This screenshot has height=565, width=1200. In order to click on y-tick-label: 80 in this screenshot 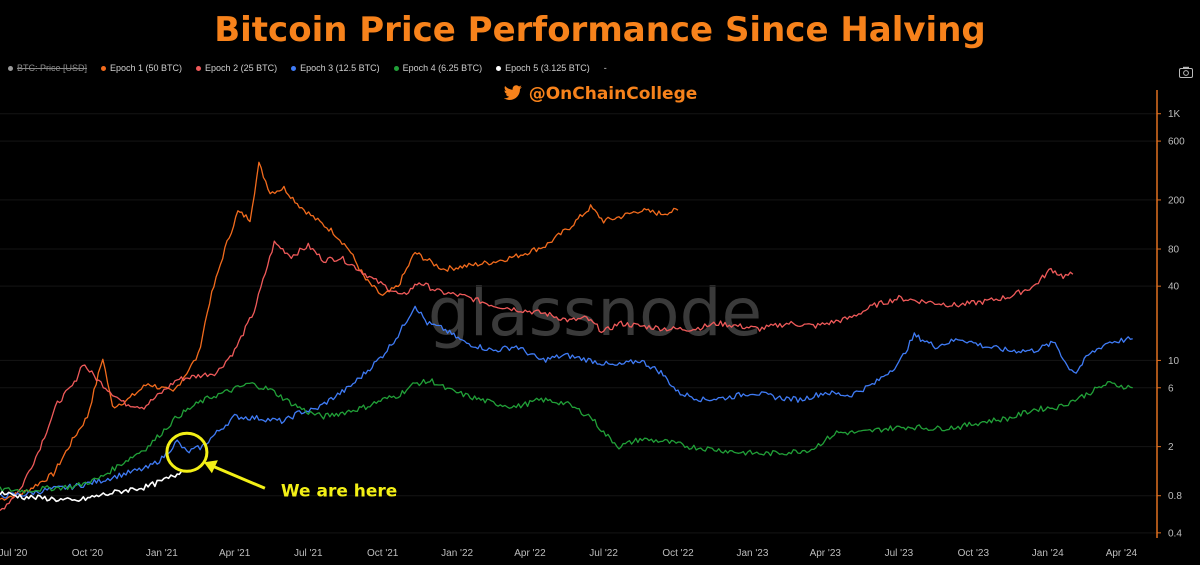, I will do `click(1174, 250)`.